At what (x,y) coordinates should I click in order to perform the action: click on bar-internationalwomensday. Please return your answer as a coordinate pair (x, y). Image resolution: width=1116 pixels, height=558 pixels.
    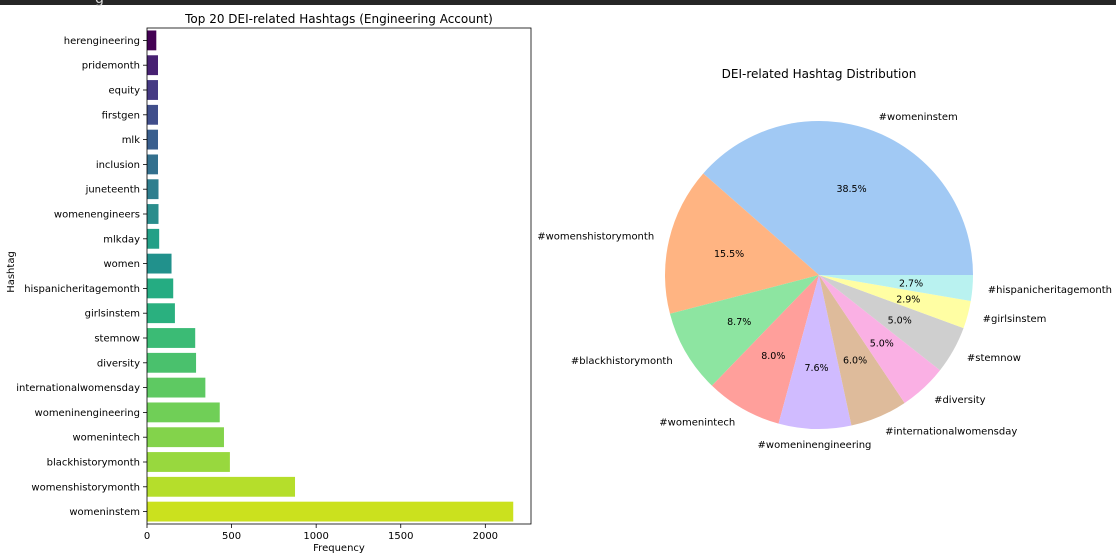
    Looking at the image, I should click on (176, 387).